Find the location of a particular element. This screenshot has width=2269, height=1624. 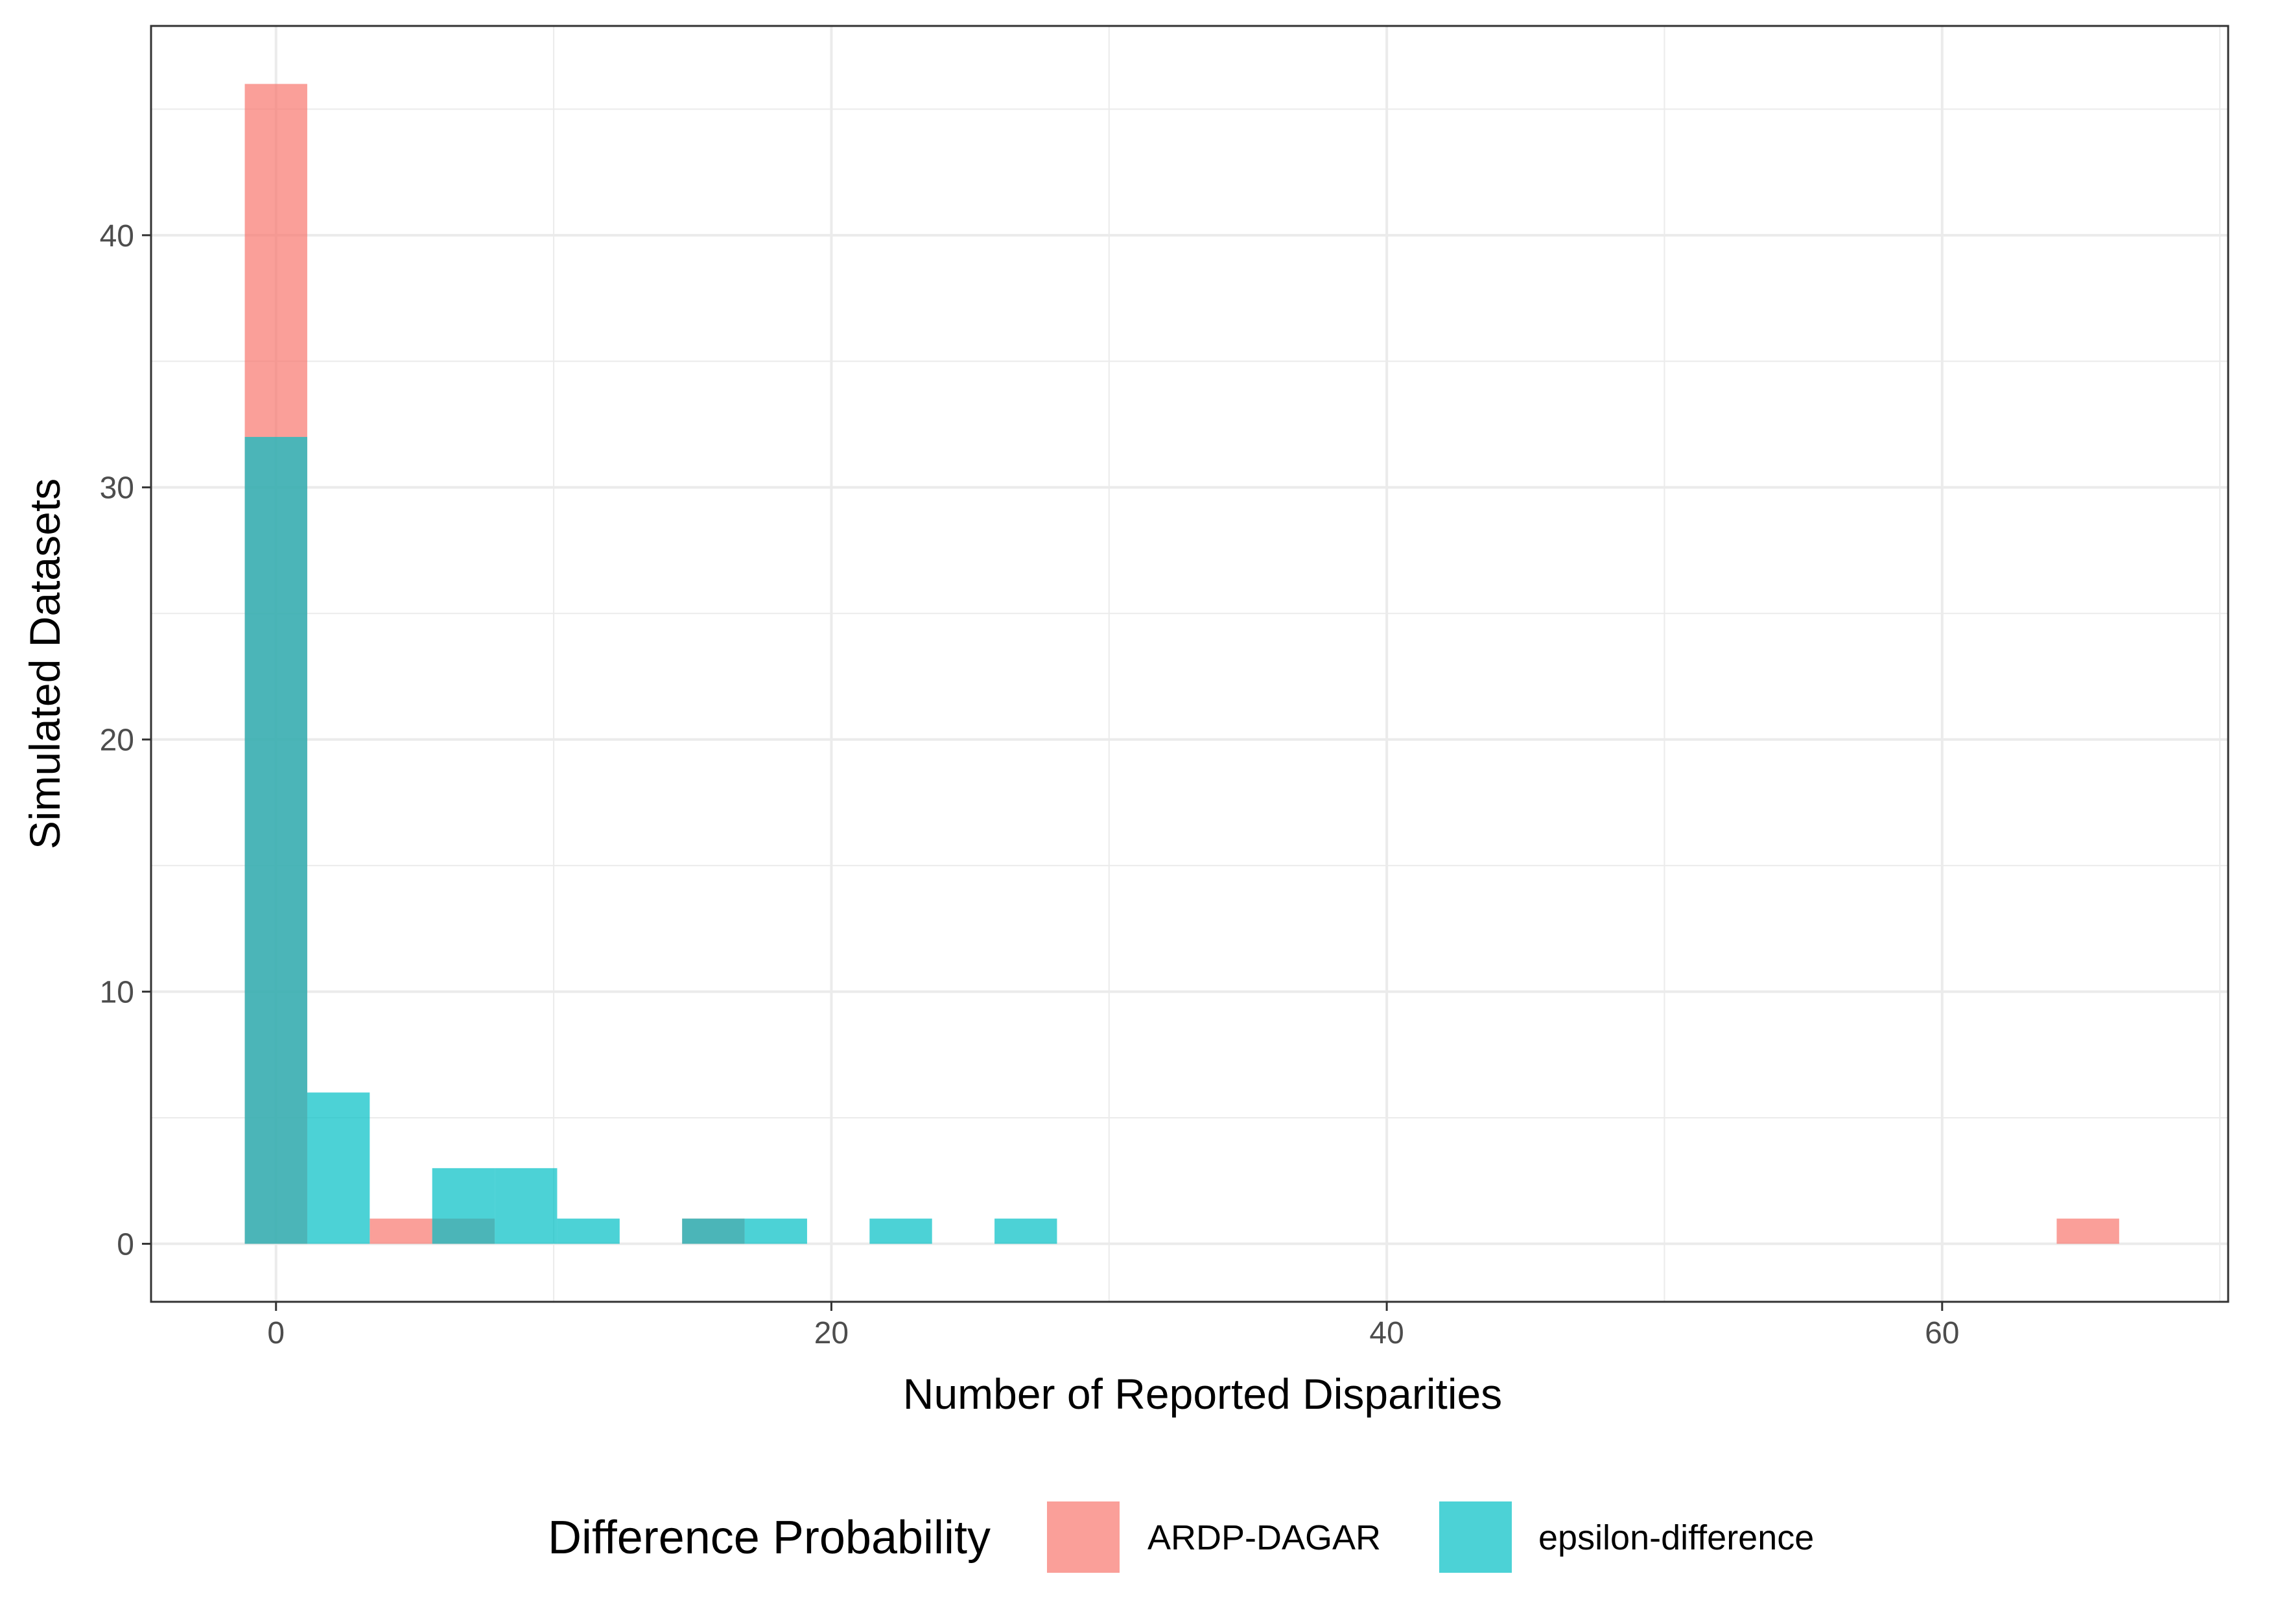

legend-label-ardp-dagar: ARDP-DAGAR is located at coordinates (1264, 1538).